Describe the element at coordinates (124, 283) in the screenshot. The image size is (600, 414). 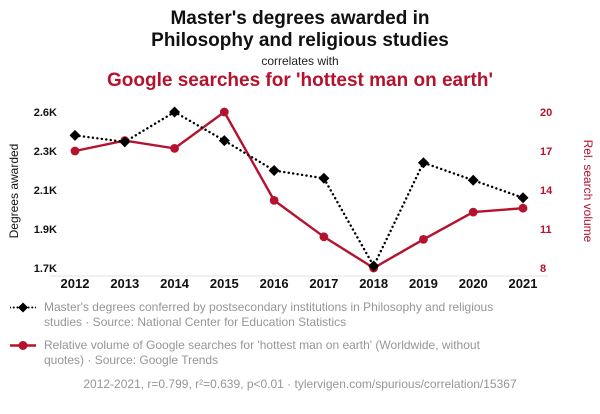
I see `x-axis-year-label: 2013` at that location.